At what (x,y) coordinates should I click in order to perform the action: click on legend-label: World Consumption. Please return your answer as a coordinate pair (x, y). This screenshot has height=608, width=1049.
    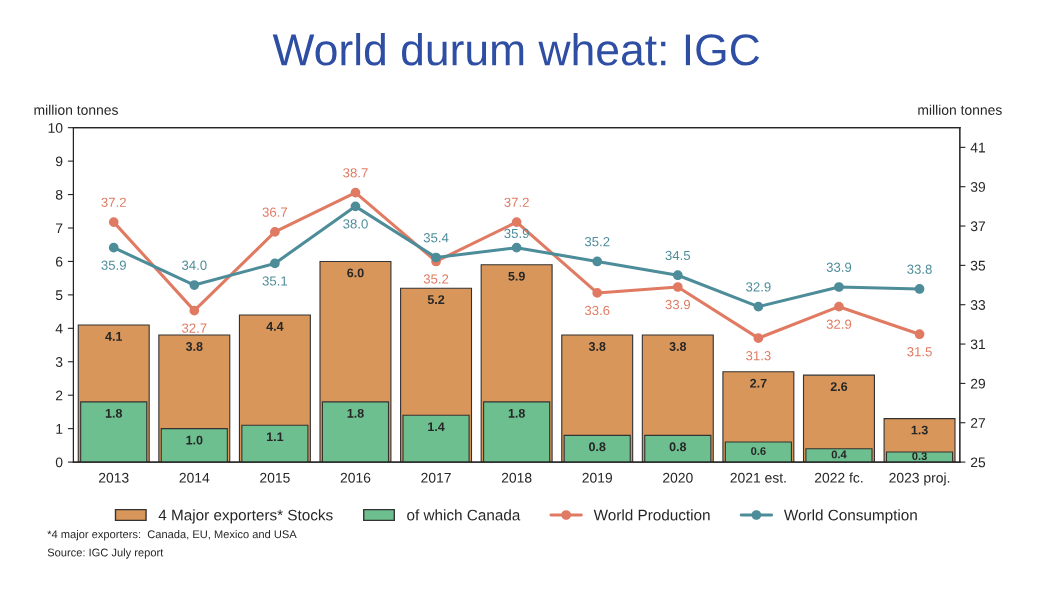
    Looking at the image, I should click on (850, 516).